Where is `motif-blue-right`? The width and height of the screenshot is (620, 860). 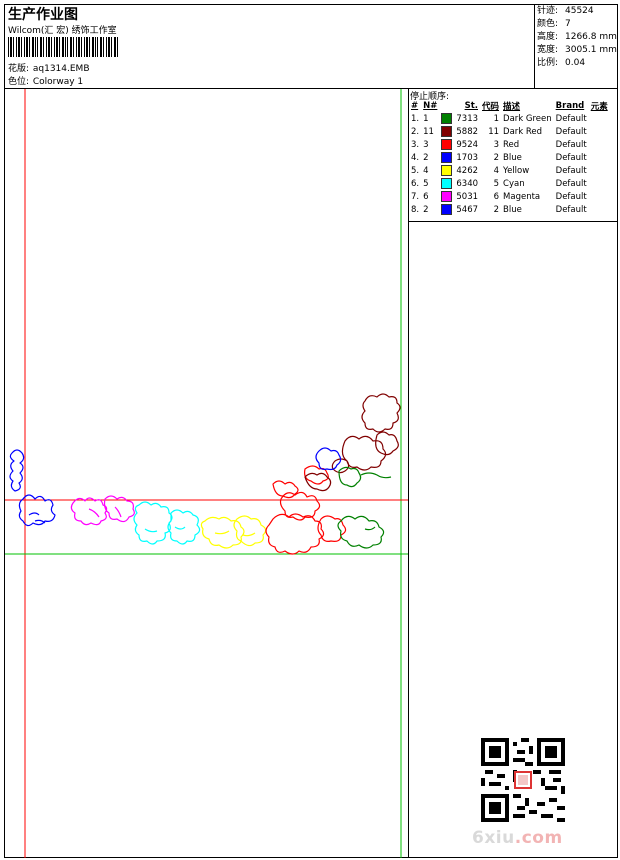
motif-blue-right is located at coordinates (328, 459).